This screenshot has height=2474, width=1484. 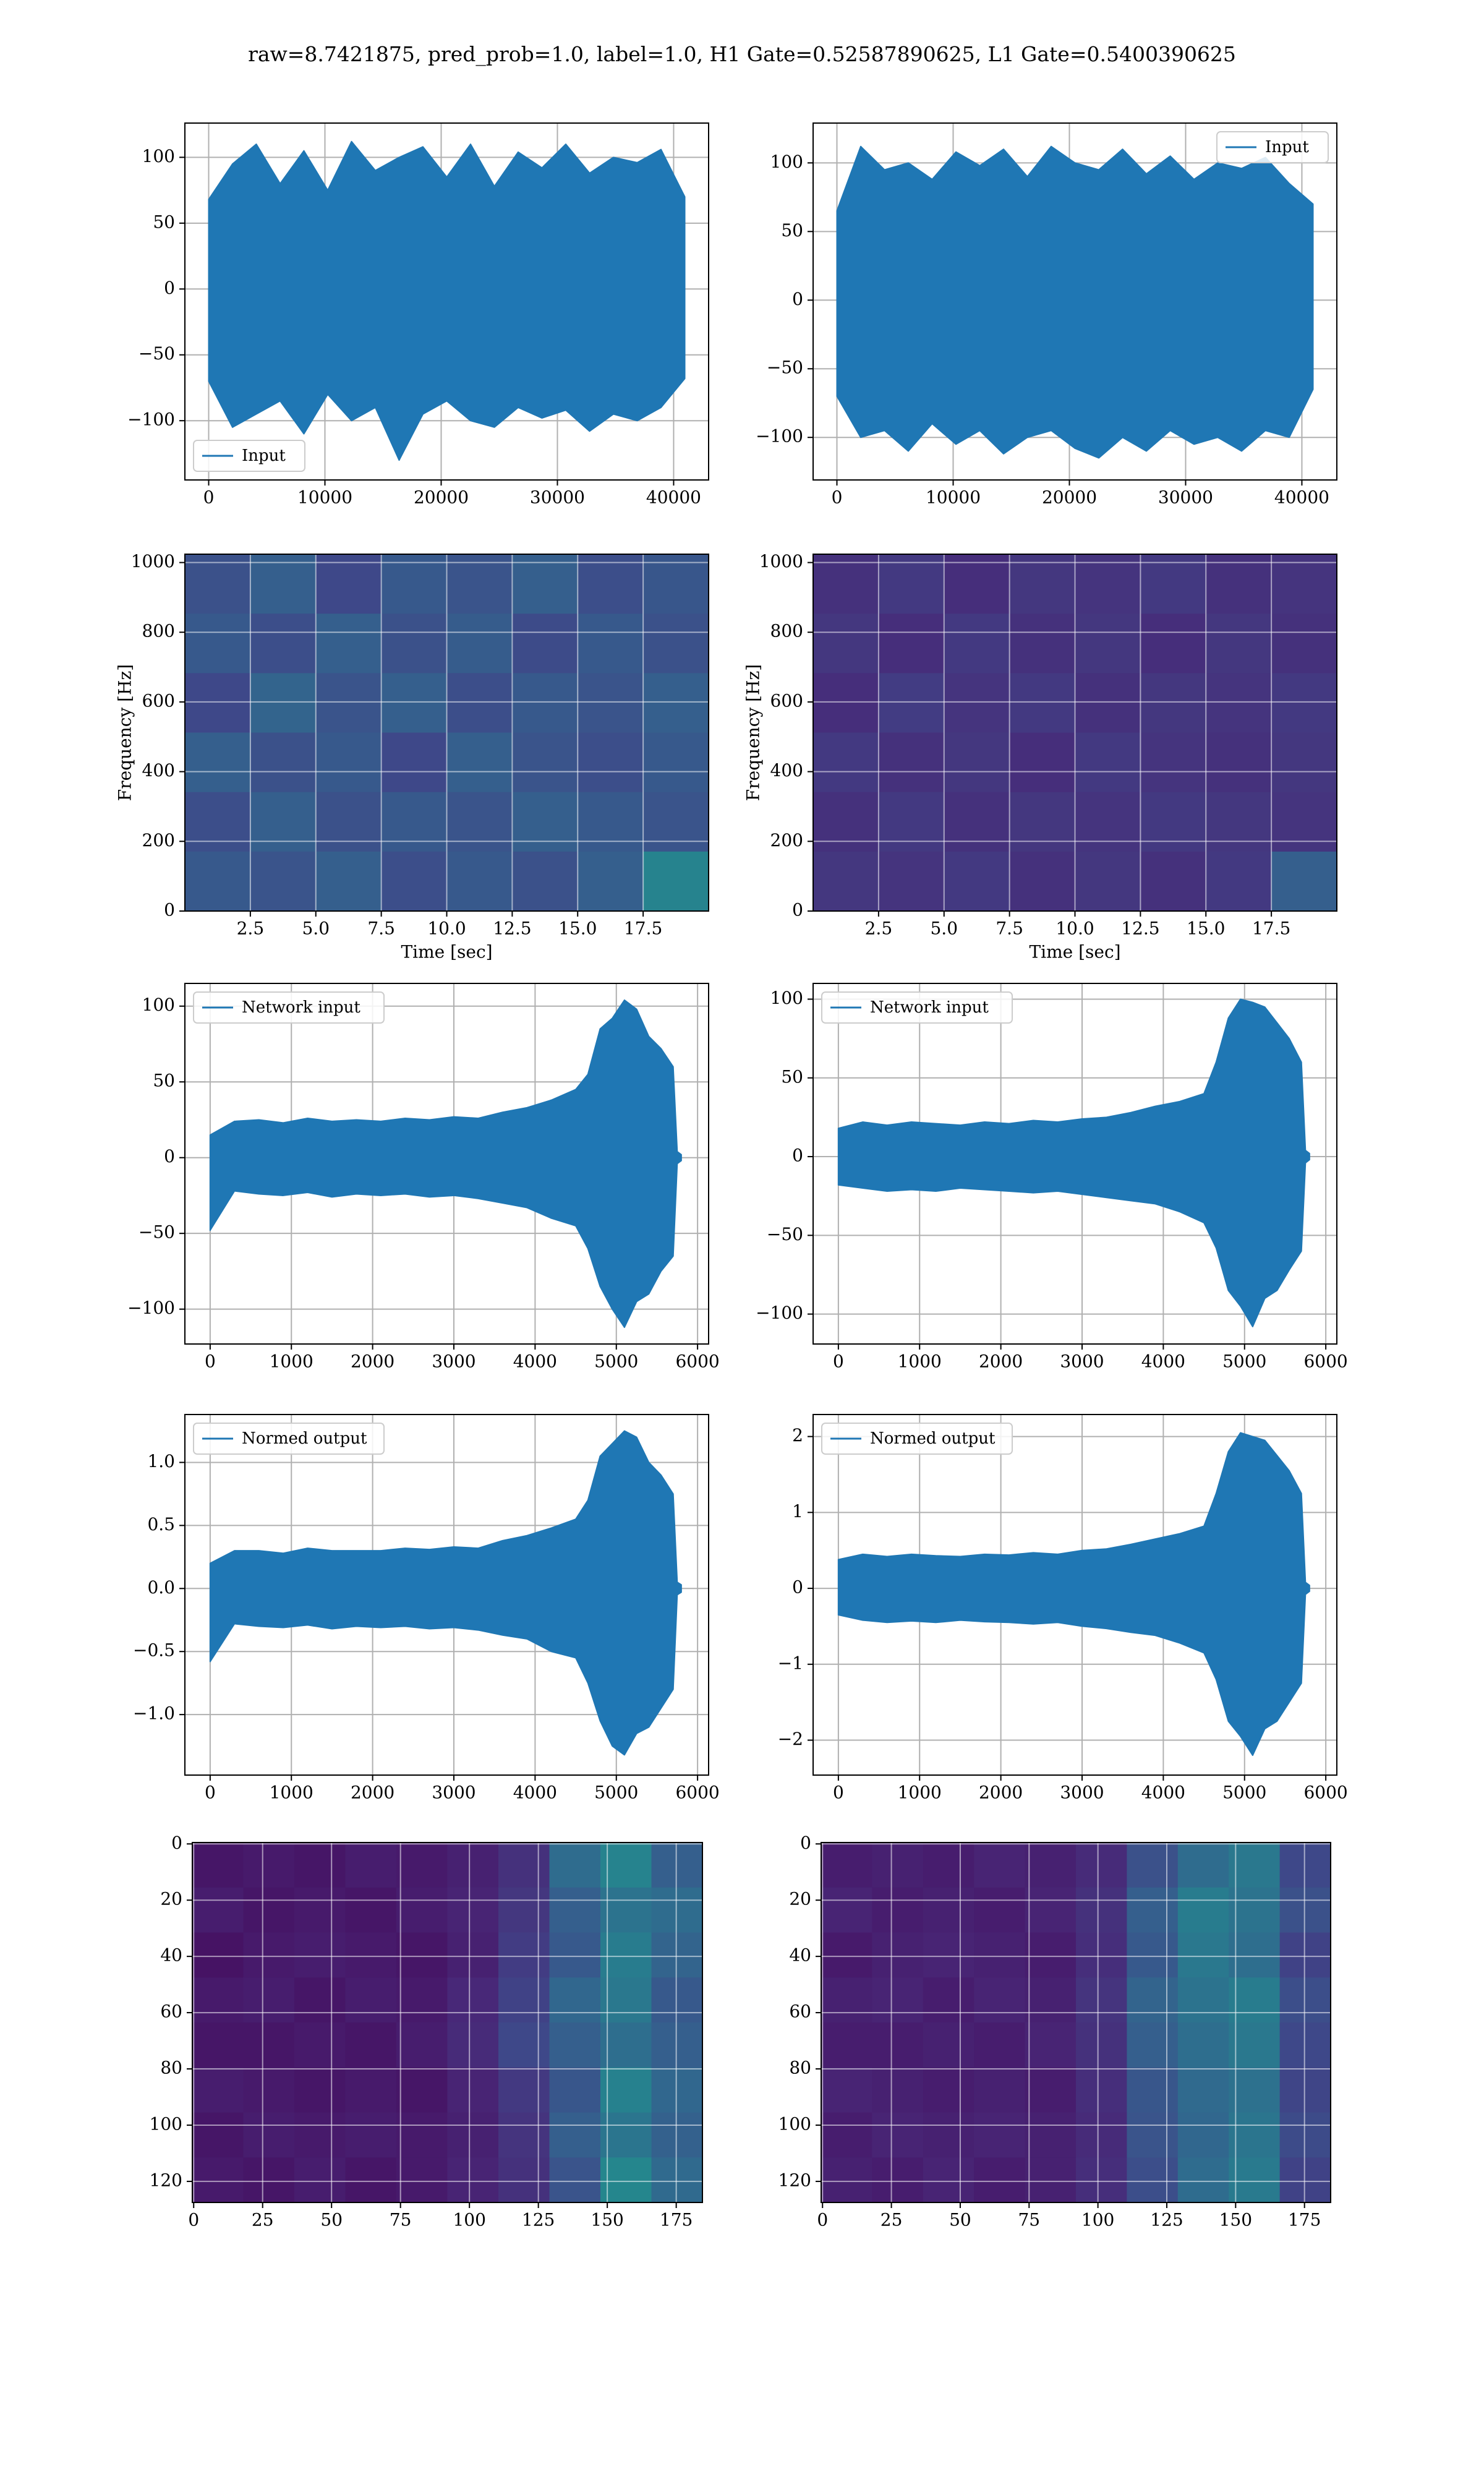 I want to click on x-tick-label: 0, so click(x=838, y=1361).